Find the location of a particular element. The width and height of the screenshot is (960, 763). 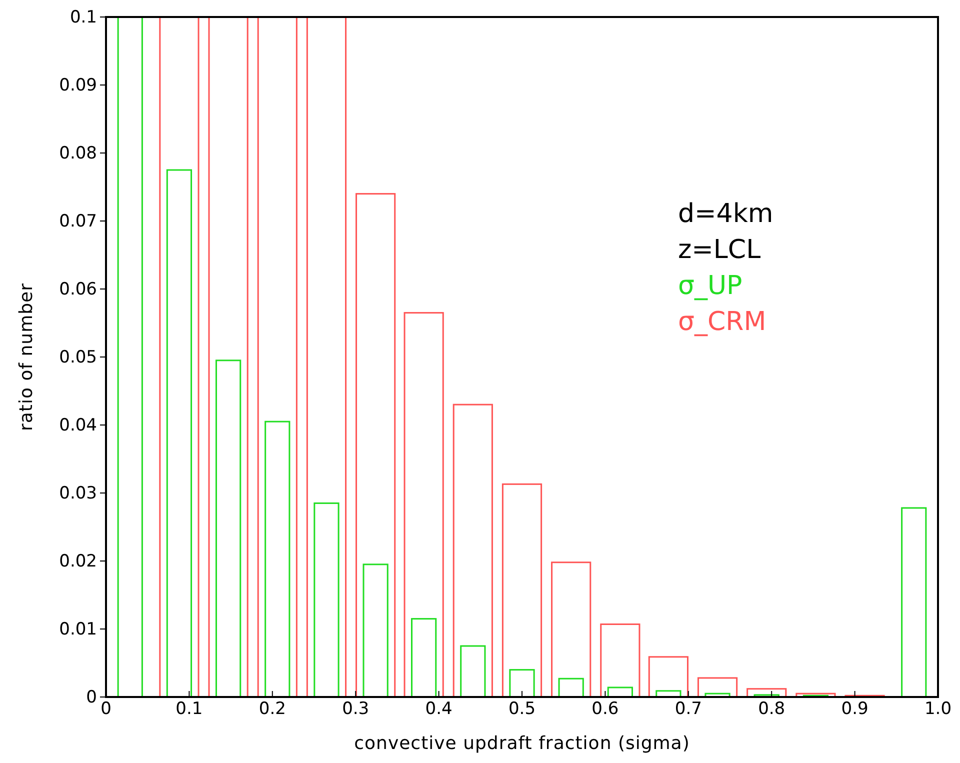

x-tick-label: 0.1 is located at coordinates (189, 709).